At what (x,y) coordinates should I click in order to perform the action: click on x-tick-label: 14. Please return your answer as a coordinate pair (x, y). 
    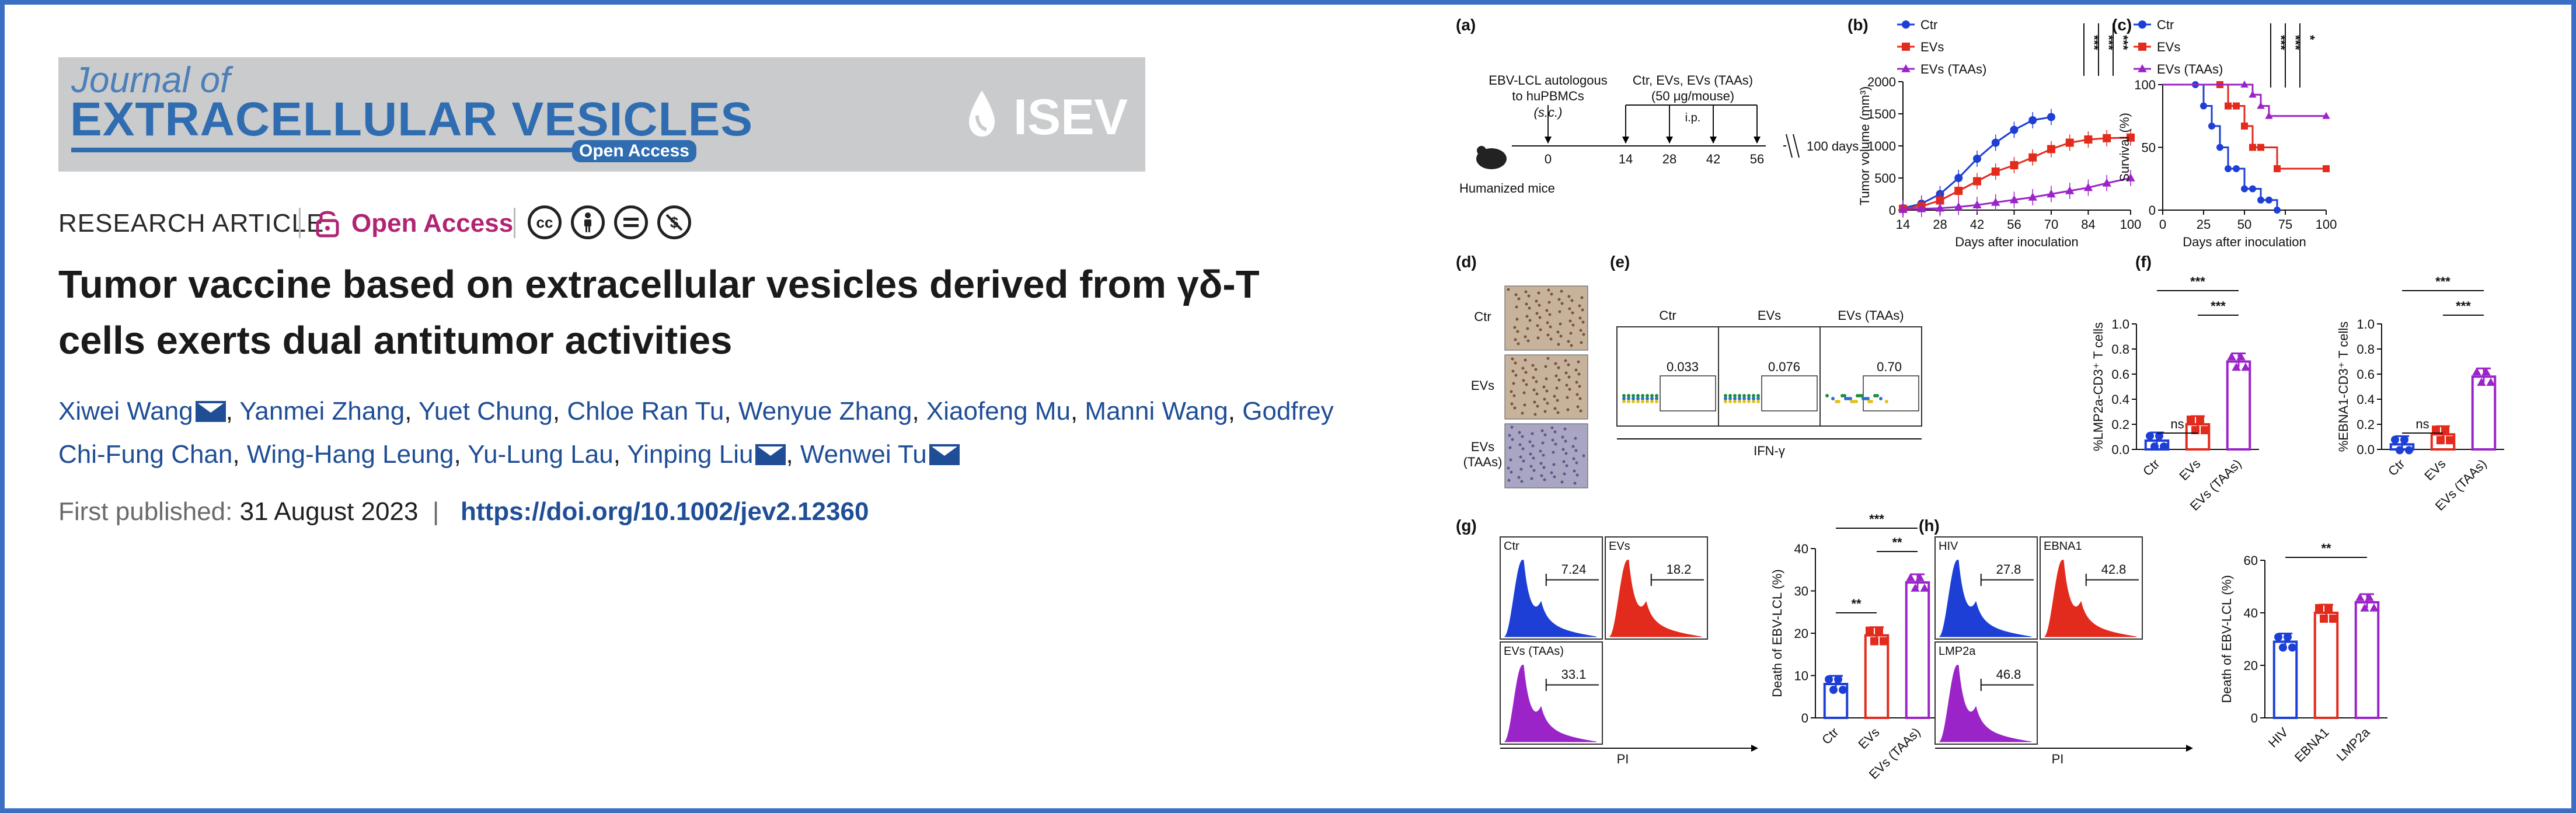
    Looking at the image, I should click on (1903, 224).